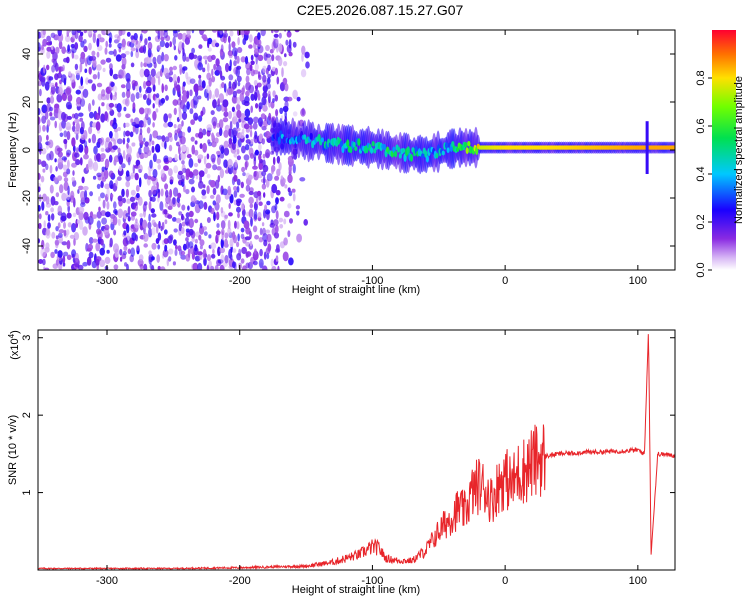  What do you see at coordinates (638, 581) in the screenshot?
I see `x-tick-label: 100` at bounding box center [638, 581].